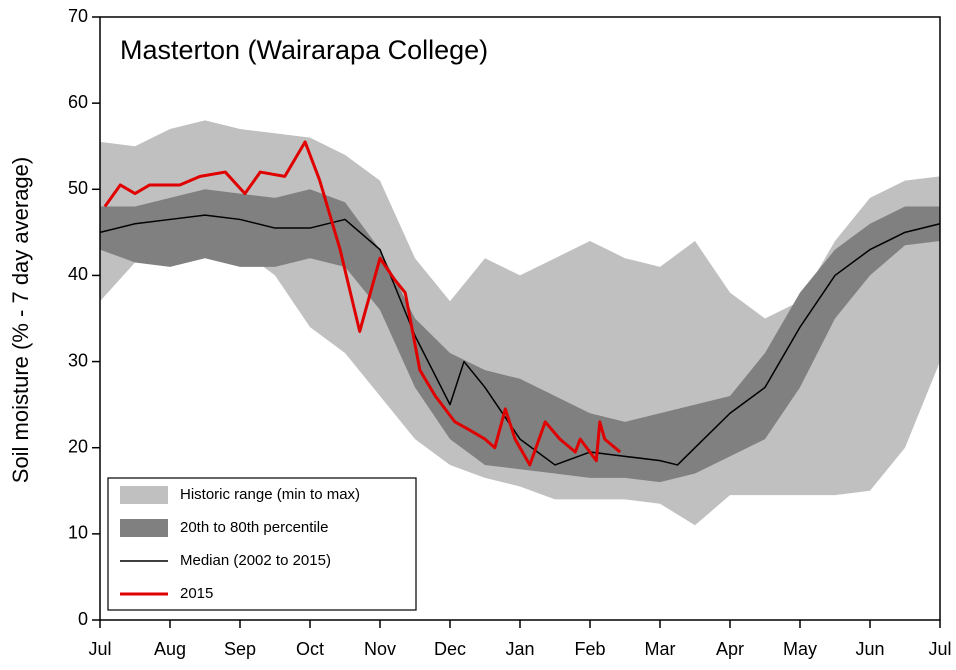 This screenshot has width=956, height=670. What do you see at coordinates (78, 188) in the screenshot?
I see `y-tick-label: 50` at bounding box center [78, 188].